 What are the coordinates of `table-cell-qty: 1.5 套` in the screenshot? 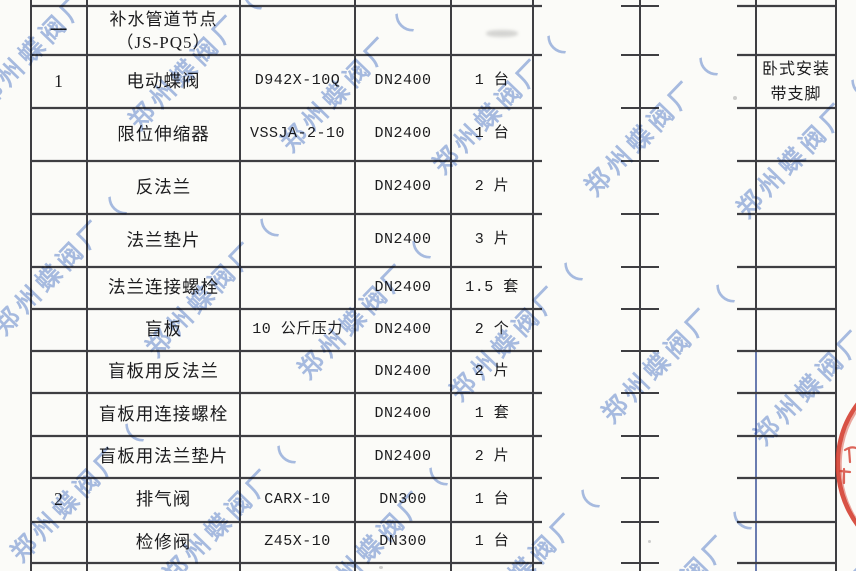 It's located at (492, 287).